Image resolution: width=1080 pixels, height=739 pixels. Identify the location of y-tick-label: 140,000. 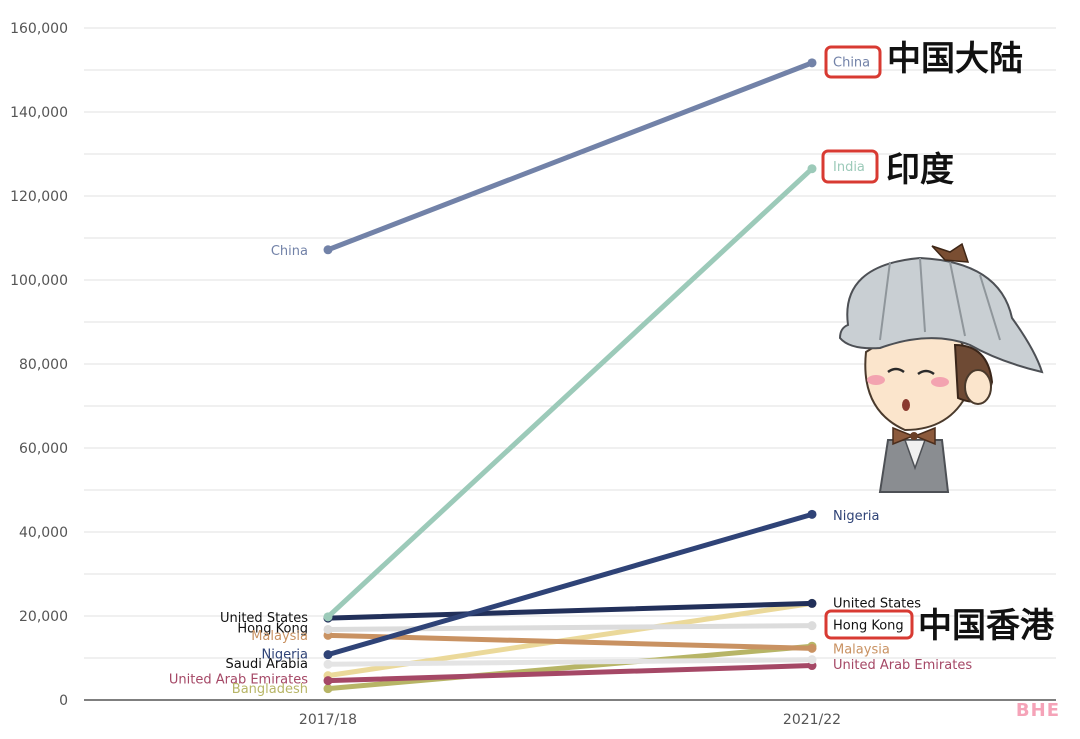
(39, 113).